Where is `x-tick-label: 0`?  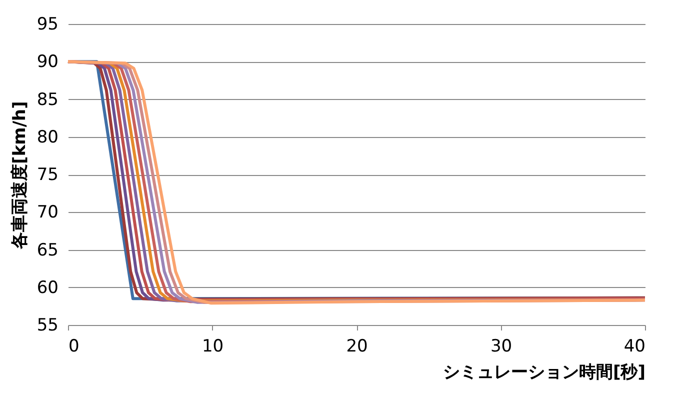 x-tick-label: 0 is located at coordinates (74, 346).